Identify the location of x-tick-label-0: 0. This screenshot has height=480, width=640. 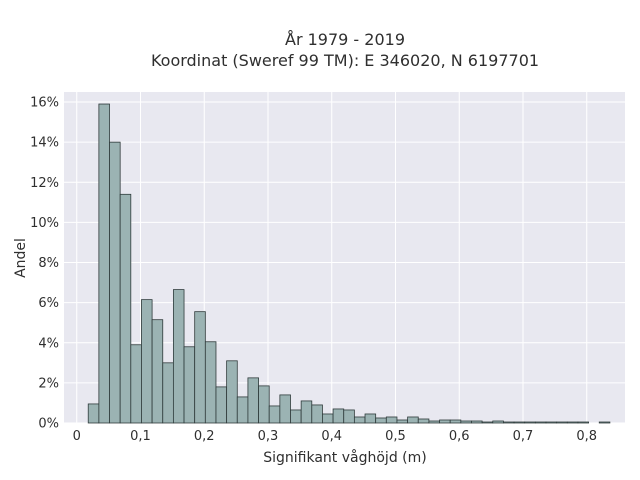
(77, 436).